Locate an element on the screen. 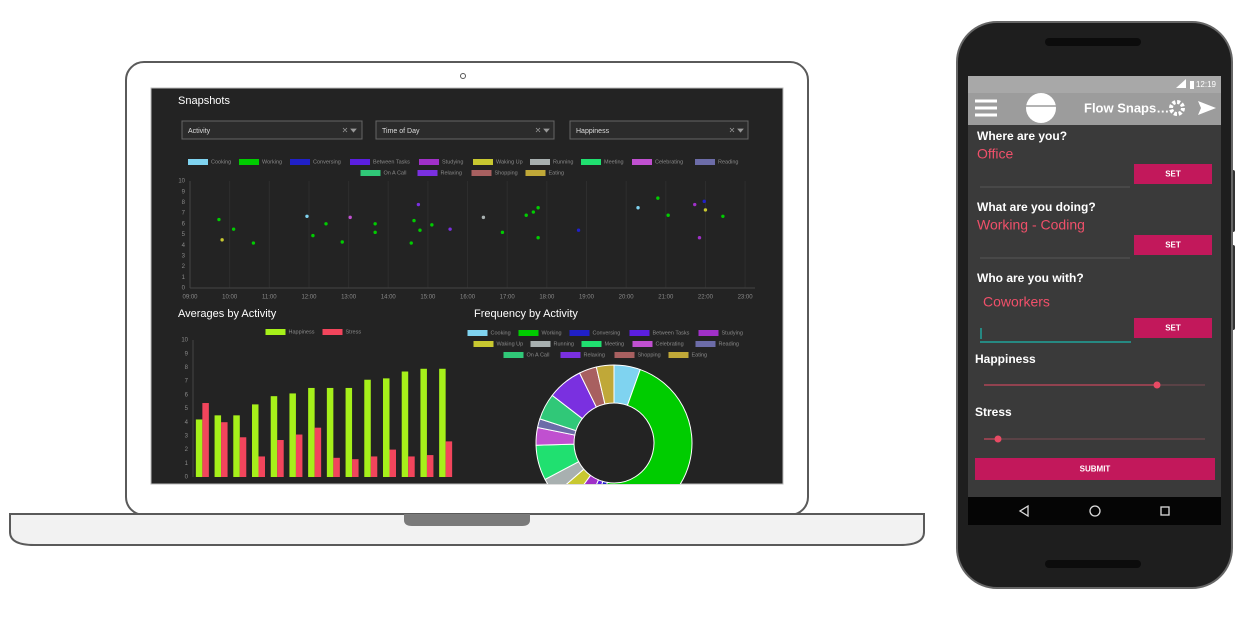 Image resolution: width=1260 pixels, height=618 pixels. laptop-base is located at coordinates (467, 529).